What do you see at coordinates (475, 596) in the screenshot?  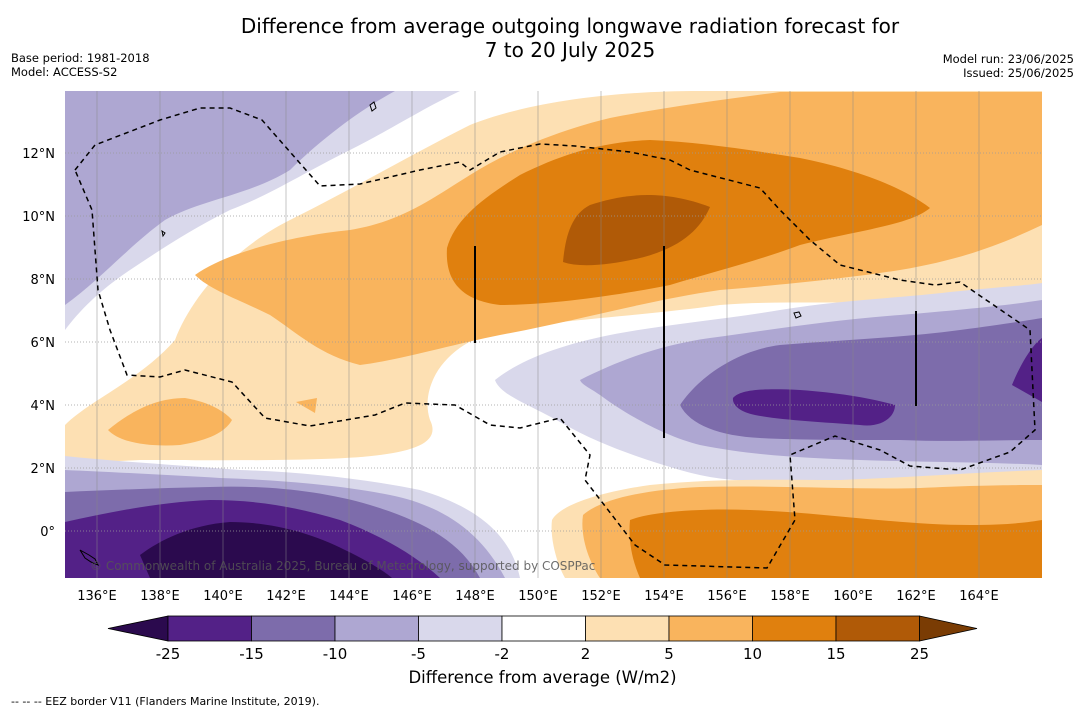 I see `lon-label-148e: 148°E` at bounding box center [475, 596].